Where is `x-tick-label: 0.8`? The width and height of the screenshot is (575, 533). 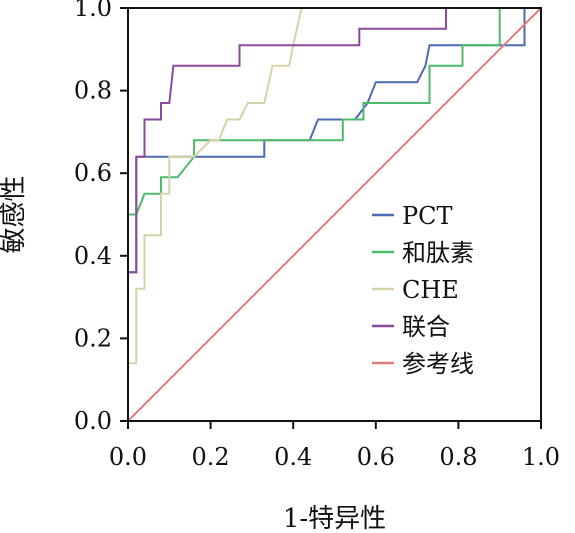
x-tick-label: 0.8 is located at coordinates (458, 457).